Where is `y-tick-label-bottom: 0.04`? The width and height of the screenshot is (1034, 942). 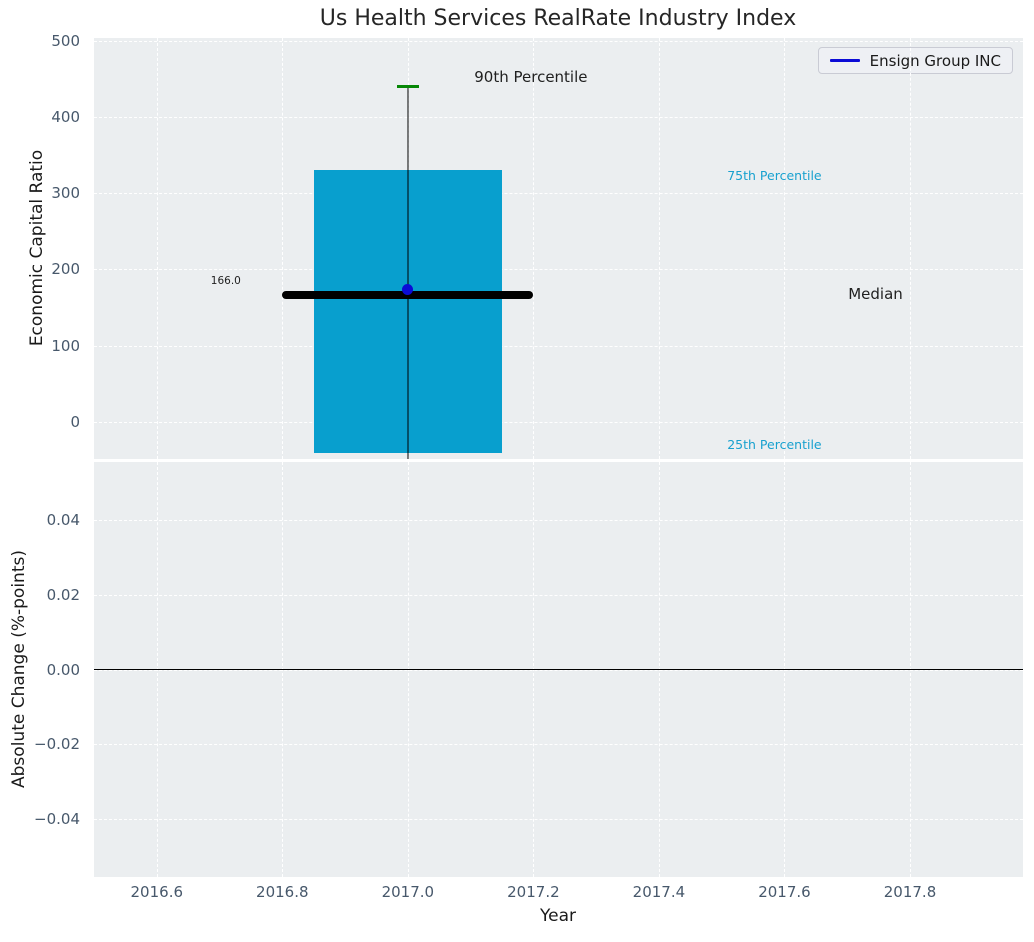
y-tick-label-bottom: 0.04 is located at coordinates (63, 519).